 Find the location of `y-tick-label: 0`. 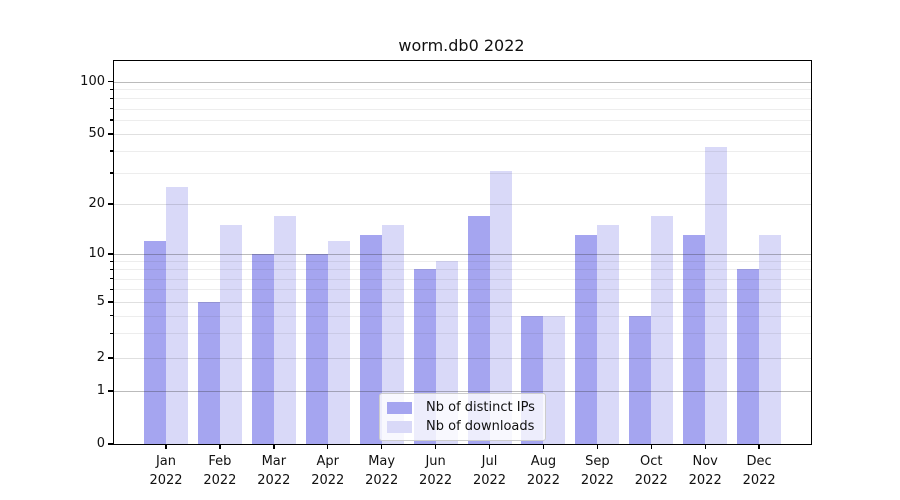

y-tick-label: 0 is located at coordinates (100, 443).